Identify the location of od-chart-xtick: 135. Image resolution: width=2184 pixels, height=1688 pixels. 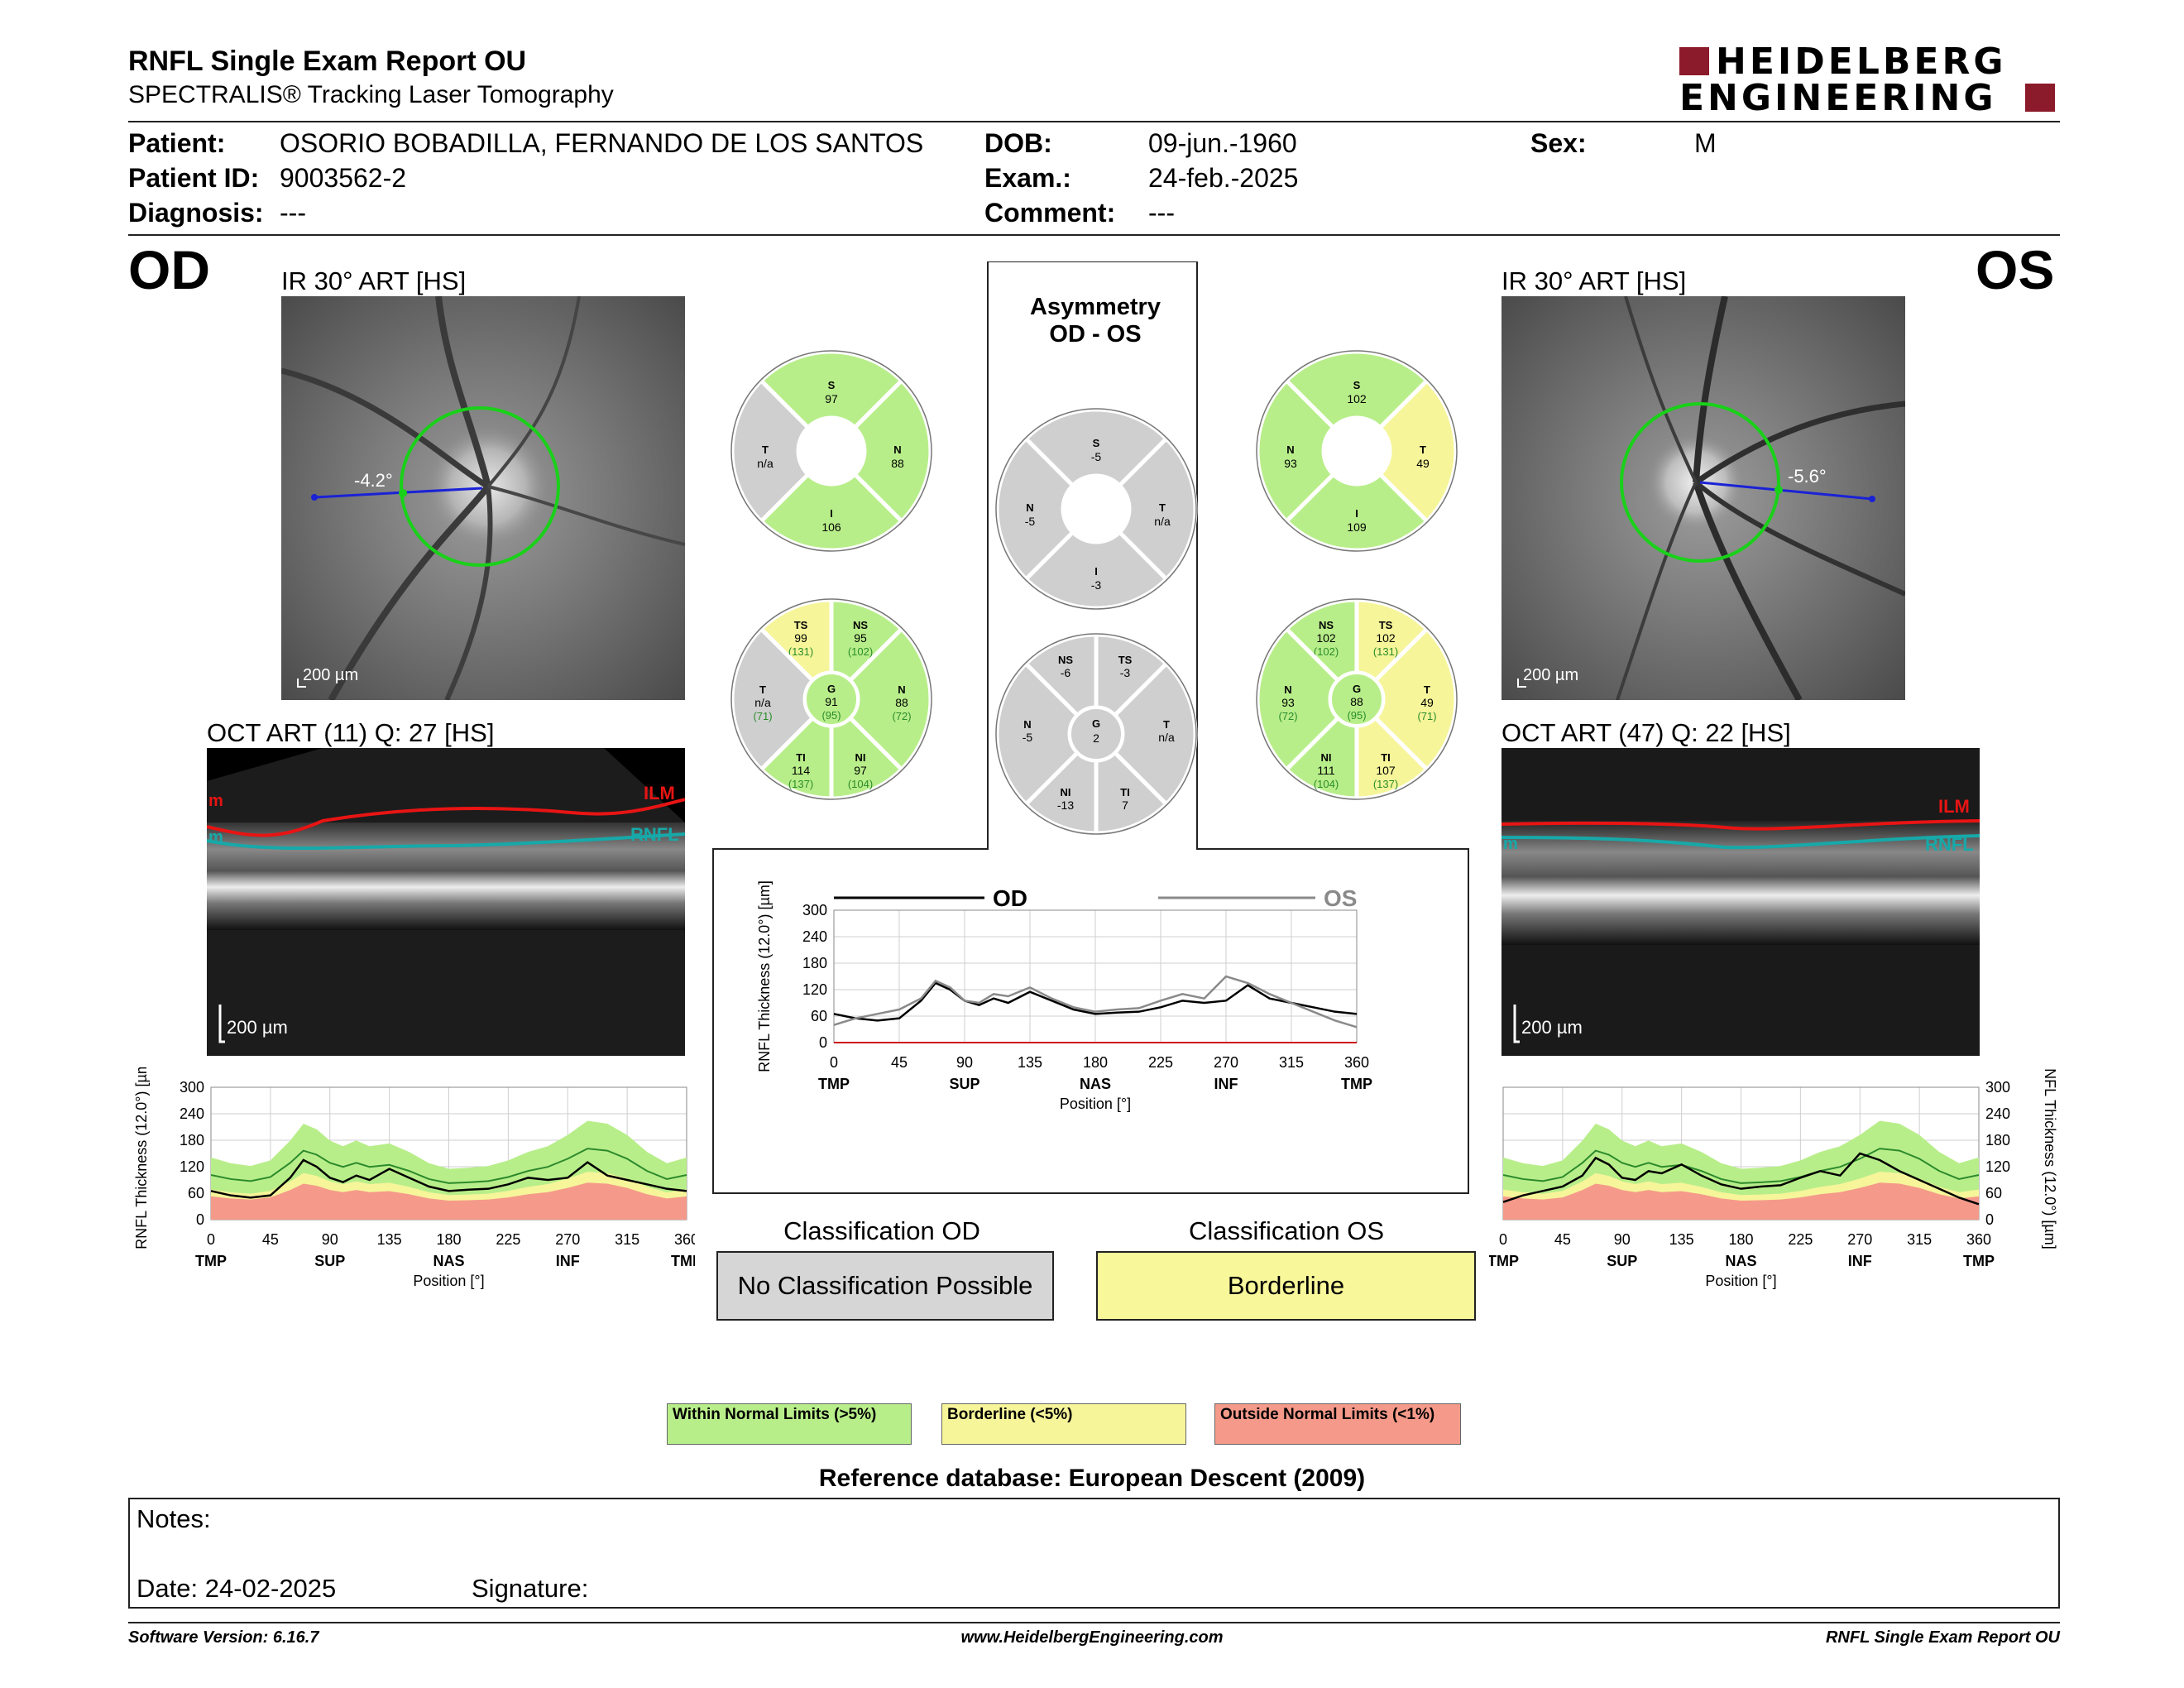
(389, 1239).